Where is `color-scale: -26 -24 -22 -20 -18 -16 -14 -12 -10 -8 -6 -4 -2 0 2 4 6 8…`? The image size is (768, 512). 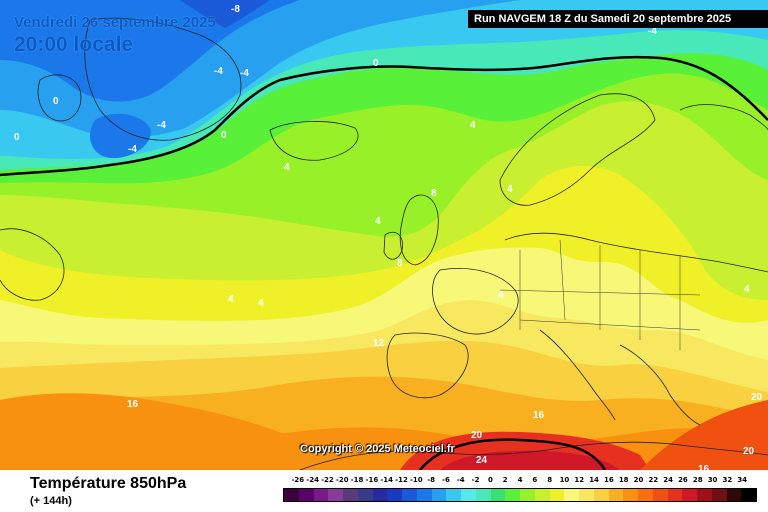
color-scale: -26 -24 -22 -20 -18 -16 -14 -12 -10 -8 -6 -4 -2 0 2 4 6 8… is located at coordinates (520, 492).